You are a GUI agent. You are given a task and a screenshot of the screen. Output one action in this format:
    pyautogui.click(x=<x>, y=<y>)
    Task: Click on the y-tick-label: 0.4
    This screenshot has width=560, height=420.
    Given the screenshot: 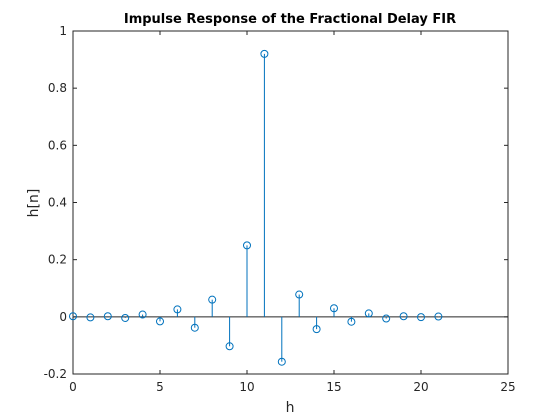 What is the action you would take?
    pyautogui.click(x=57, y=203)
    